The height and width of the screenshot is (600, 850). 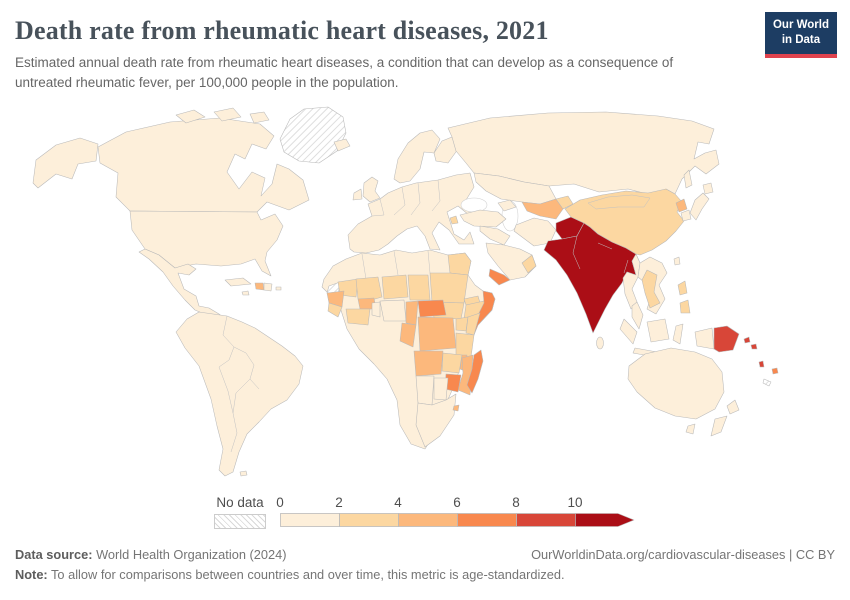 I want to click on region-cameroon, so click(x=412, y=313).